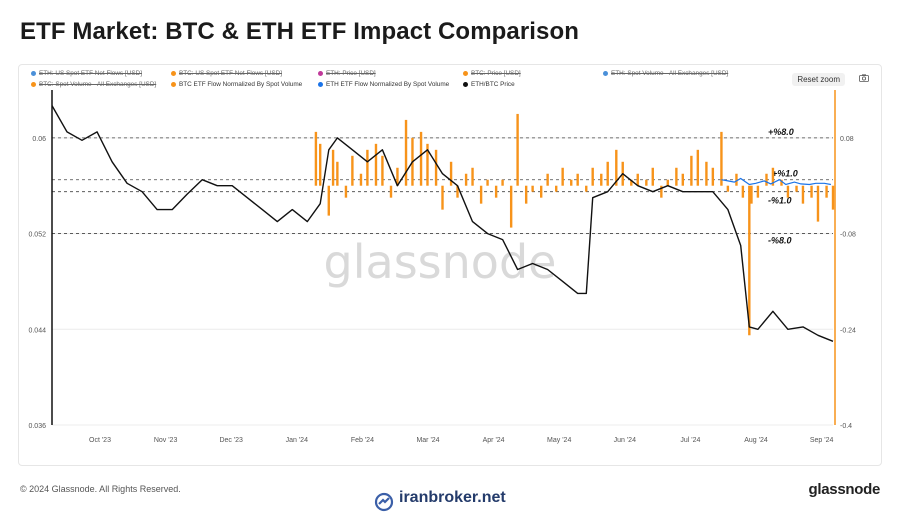 This screenshot has width=900, height=518. I want to click on legend-item-btc-spot-volume: BTC: Spot Volume - All Exchanges [USD], so click(93, 84).